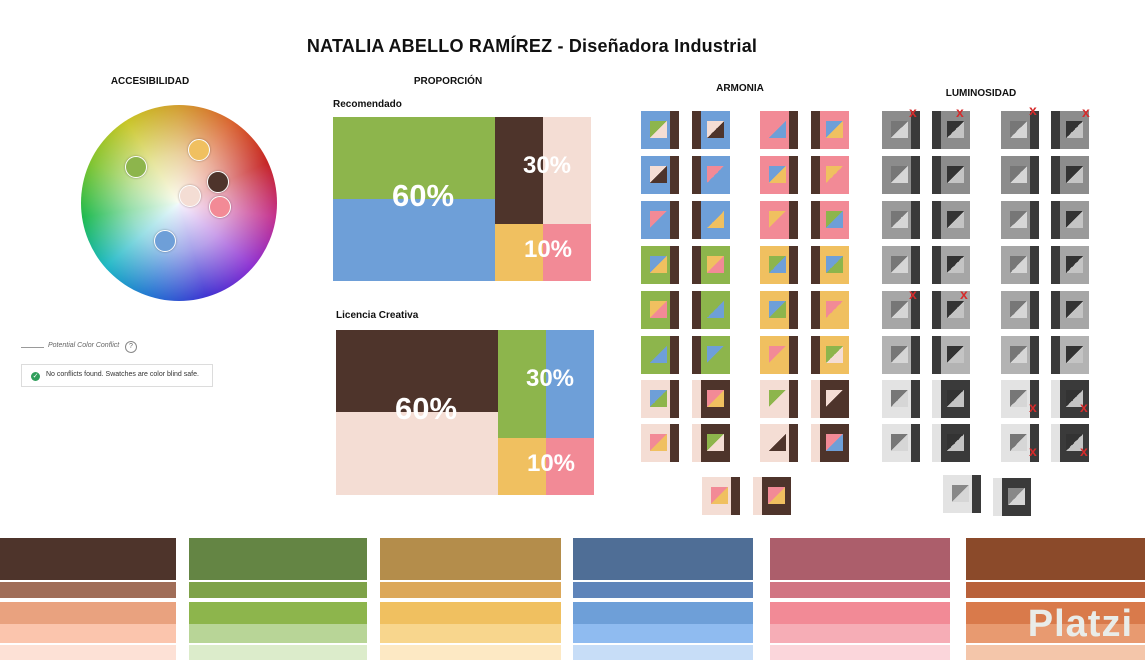 The image size is (1145, 660). I want to click on wheel-picker-green, so click(136, 167).